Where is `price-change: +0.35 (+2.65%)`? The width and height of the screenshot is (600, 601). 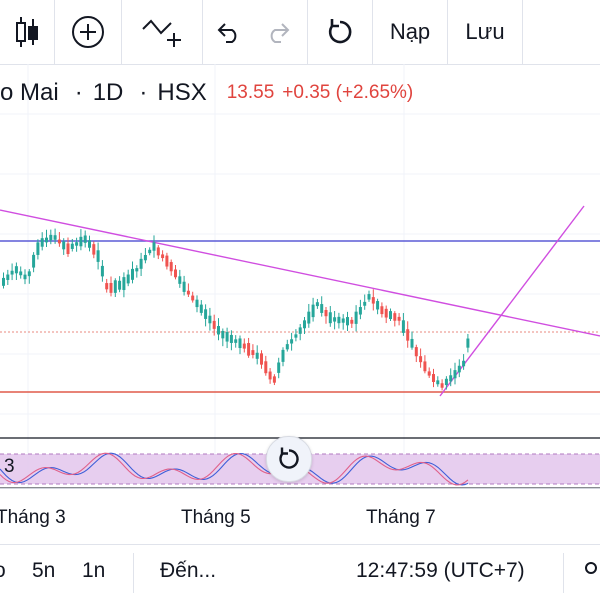 price-change: +0.35 (+2.65%) is located at coordinates (348, 92).